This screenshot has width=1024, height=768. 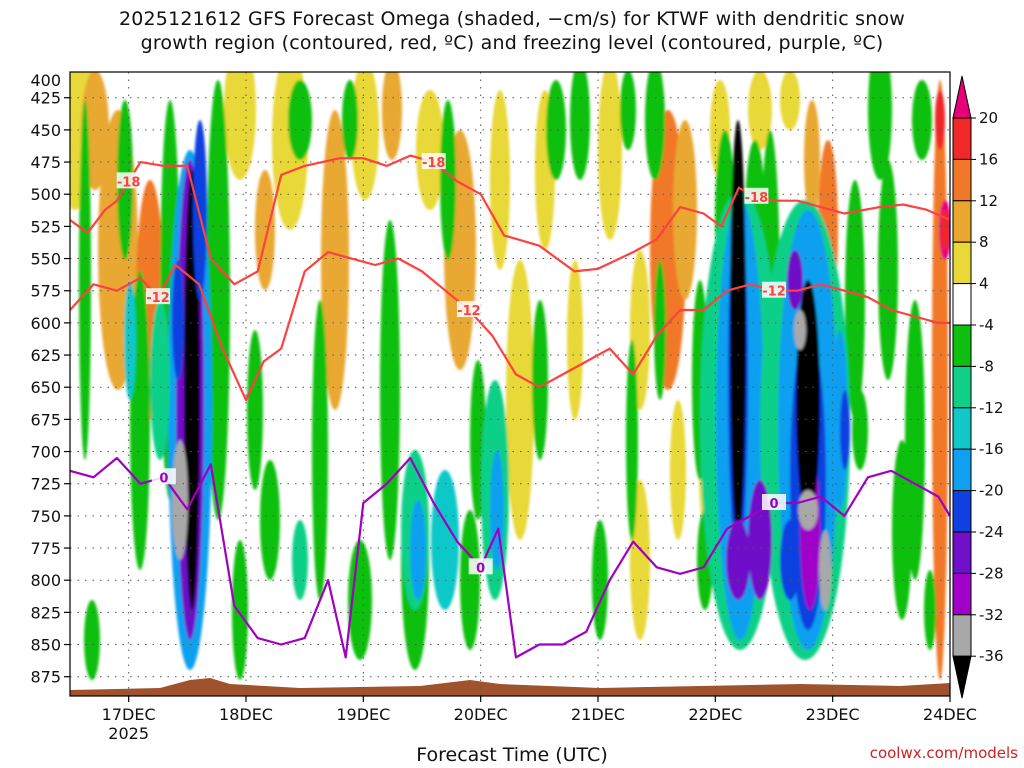 What do you see at coordinates (962, 677) in the screenshot?
I see `colorbar-bottom-triangle` at bounding box center [962, 677].